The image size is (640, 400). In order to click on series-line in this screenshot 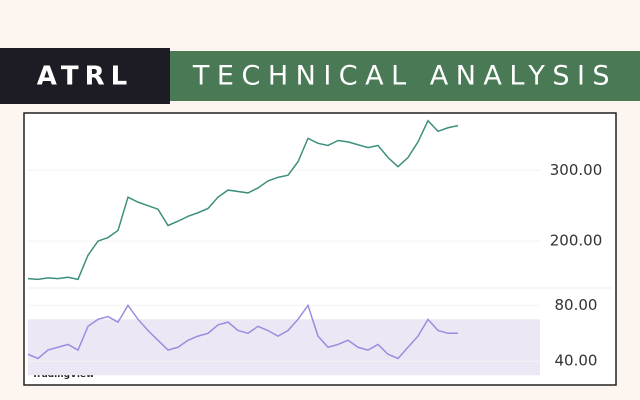, I will do `click(242, 331)`.